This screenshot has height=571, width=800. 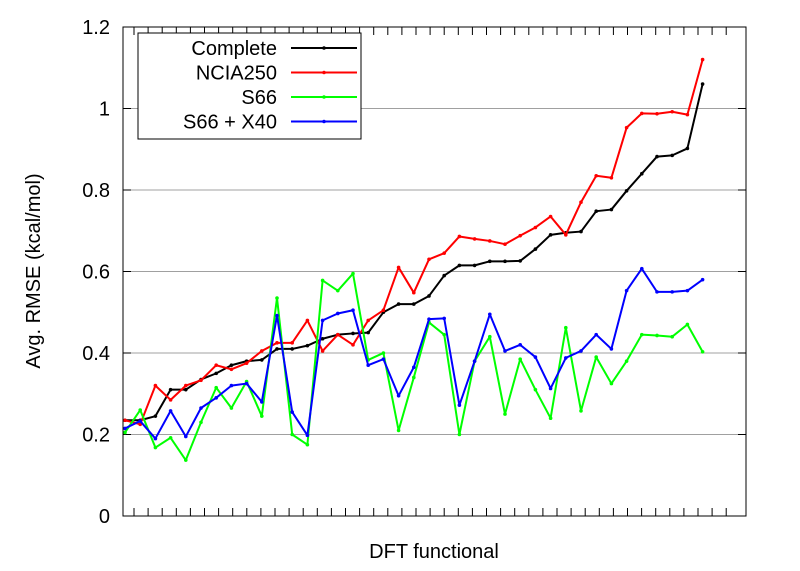 I want to click on legend-label: NCIA250, so click(x=236, y=74).